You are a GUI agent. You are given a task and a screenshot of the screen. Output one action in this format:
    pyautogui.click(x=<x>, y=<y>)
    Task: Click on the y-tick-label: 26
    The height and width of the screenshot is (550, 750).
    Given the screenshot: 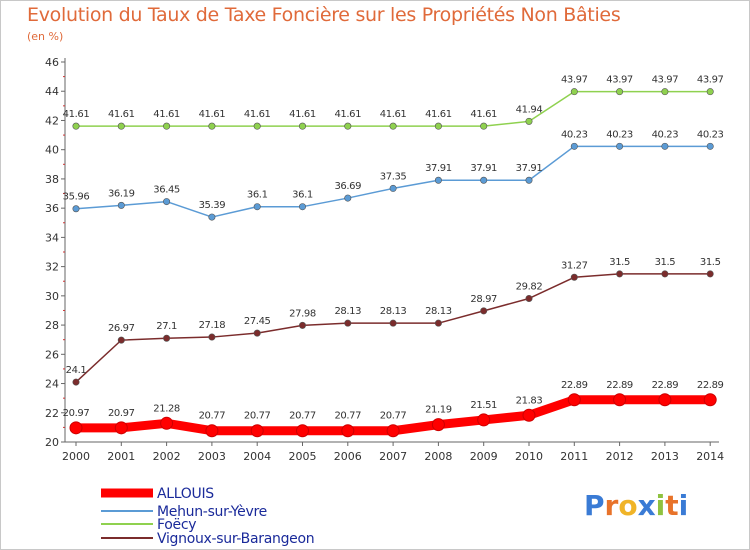 What is the action you would take?
    pyautogui.click(x=52, y=354)
    